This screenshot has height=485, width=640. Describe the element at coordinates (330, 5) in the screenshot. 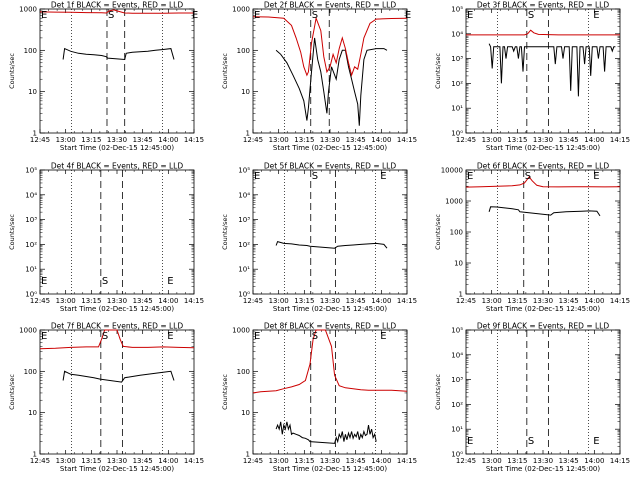

I see `panel-title: Det 2f BLACK = Events, RED = LLD` at that location.